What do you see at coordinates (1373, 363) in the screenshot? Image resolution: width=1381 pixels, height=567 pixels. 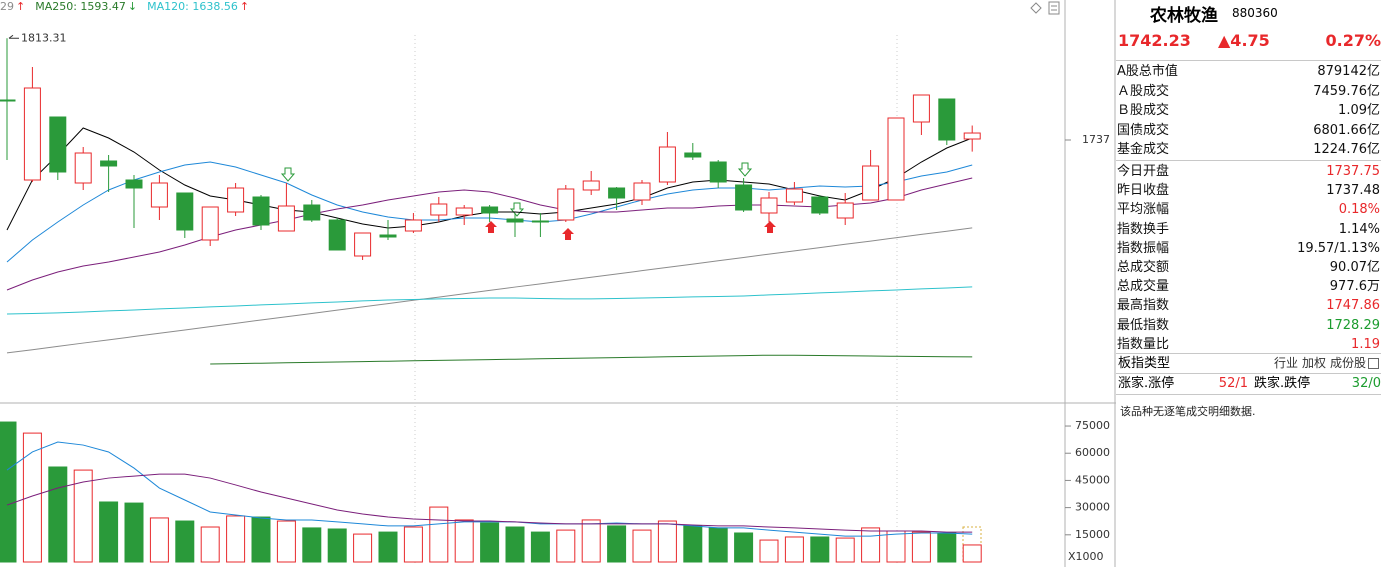 I see `type-icon` at bounding box center [1373, 363].